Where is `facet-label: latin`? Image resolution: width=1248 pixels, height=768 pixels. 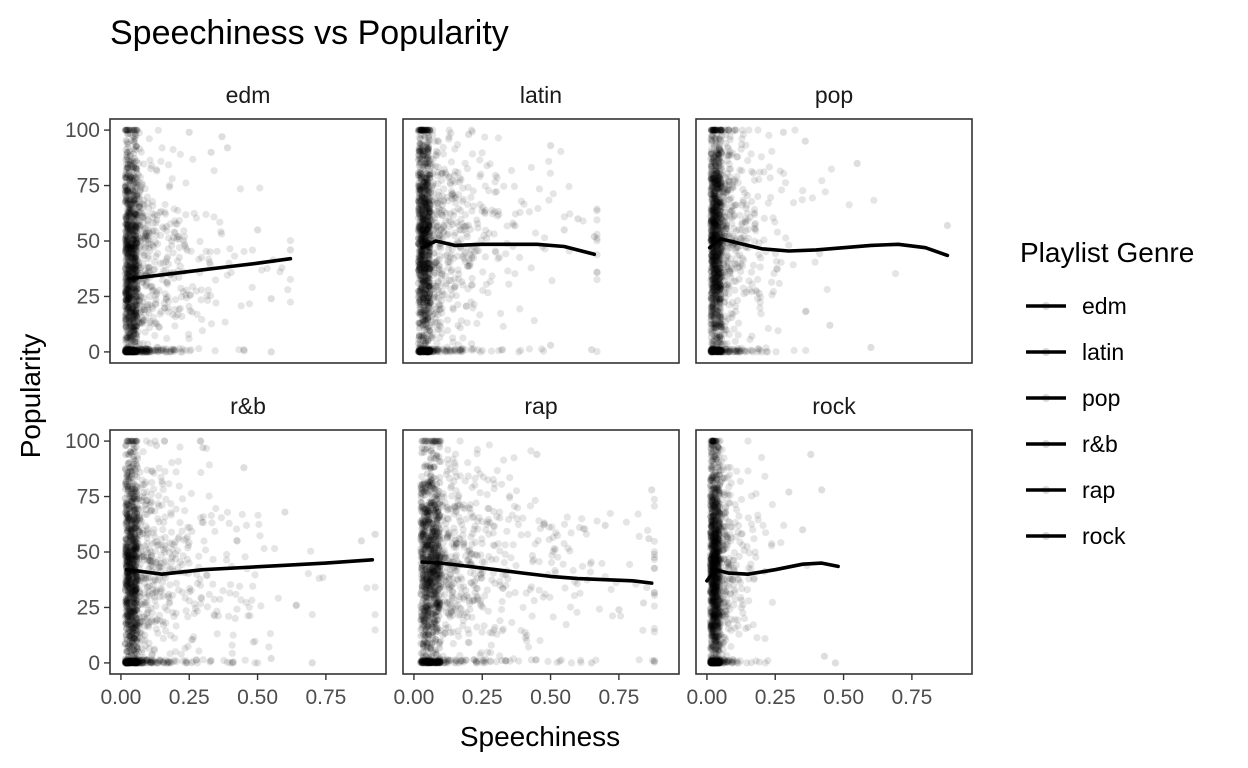
facet-label: latin is located at coordinates (541, 95).